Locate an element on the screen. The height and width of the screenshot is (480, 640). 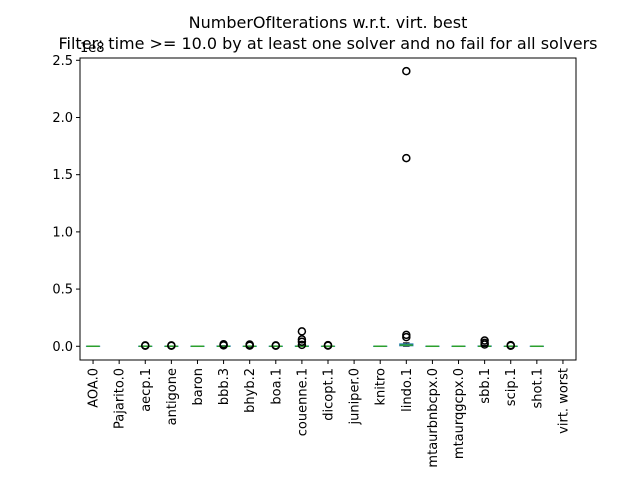
x-tick-label: boa.1 is located at coordinates (276, 386).